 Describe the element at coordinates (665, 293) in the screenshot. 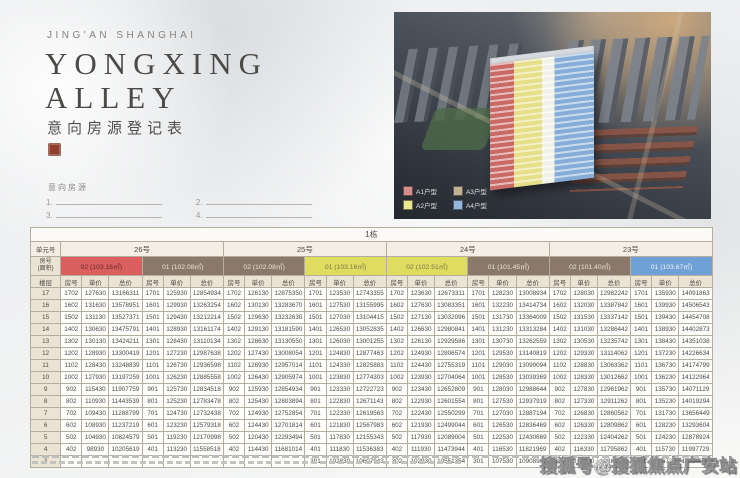

I see `unit-price-cell: 135930` at that location.